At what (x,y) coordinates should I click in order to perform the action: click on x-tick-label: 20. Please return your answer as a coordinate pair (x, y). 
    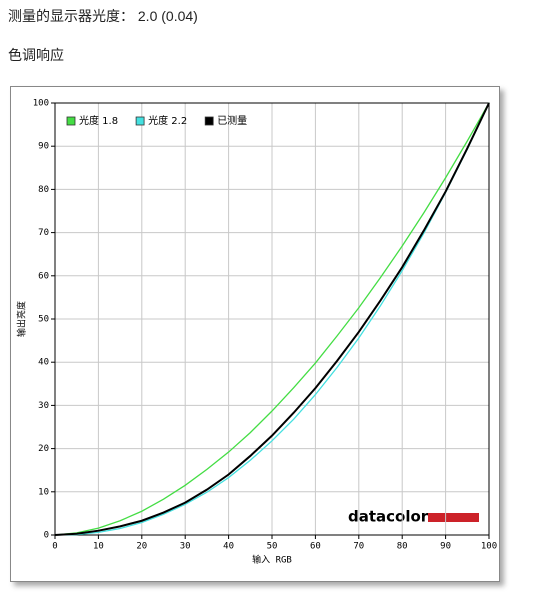
    Looking at the image, I should click on (141, 547).